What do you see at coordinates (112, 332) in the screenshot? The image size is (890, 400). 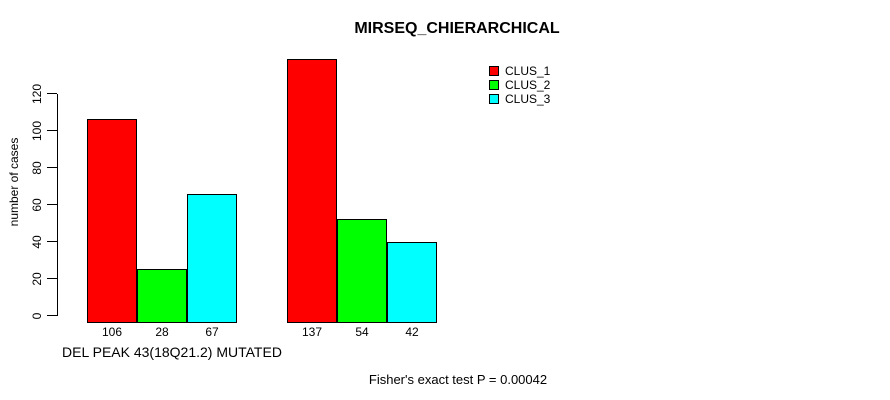 I see `bar-value-label-group-1-1: 106` at bounding box center [112, 332].